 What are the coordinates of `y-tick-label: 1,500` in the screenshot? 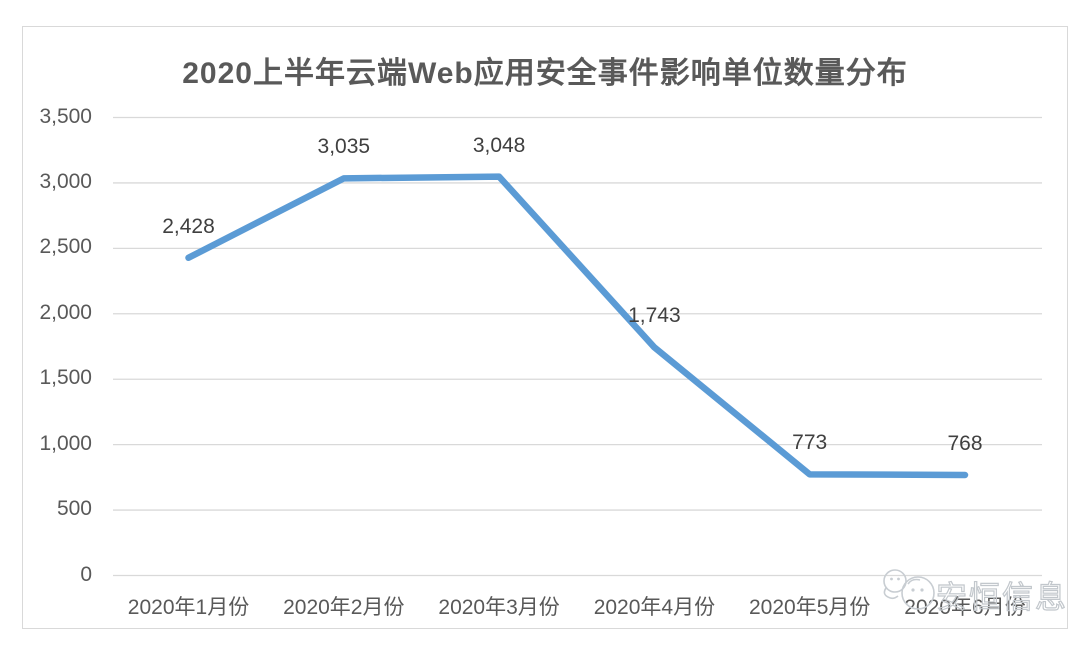 It's located at (65, 378).